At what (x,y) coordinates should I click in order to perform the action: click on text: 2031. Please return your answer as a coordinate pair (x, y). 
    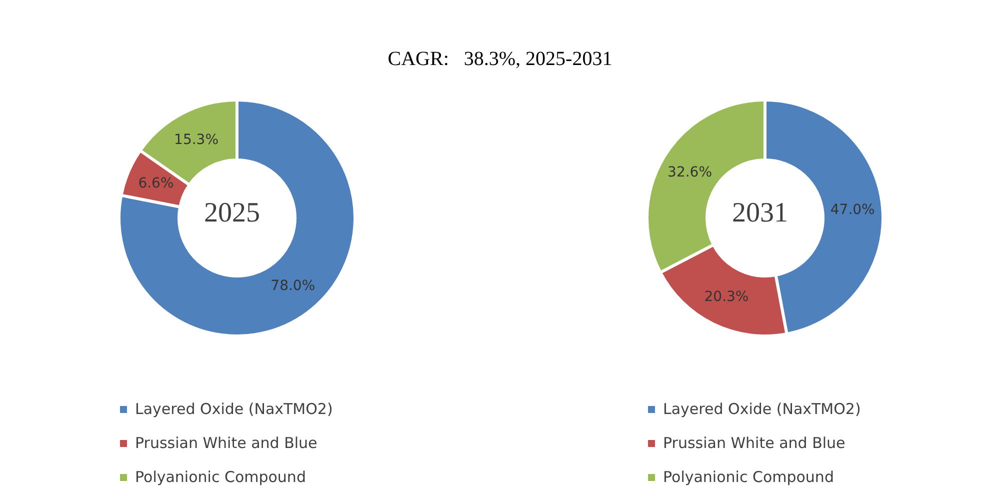
    Looking at the image, I should click on (760, 213).